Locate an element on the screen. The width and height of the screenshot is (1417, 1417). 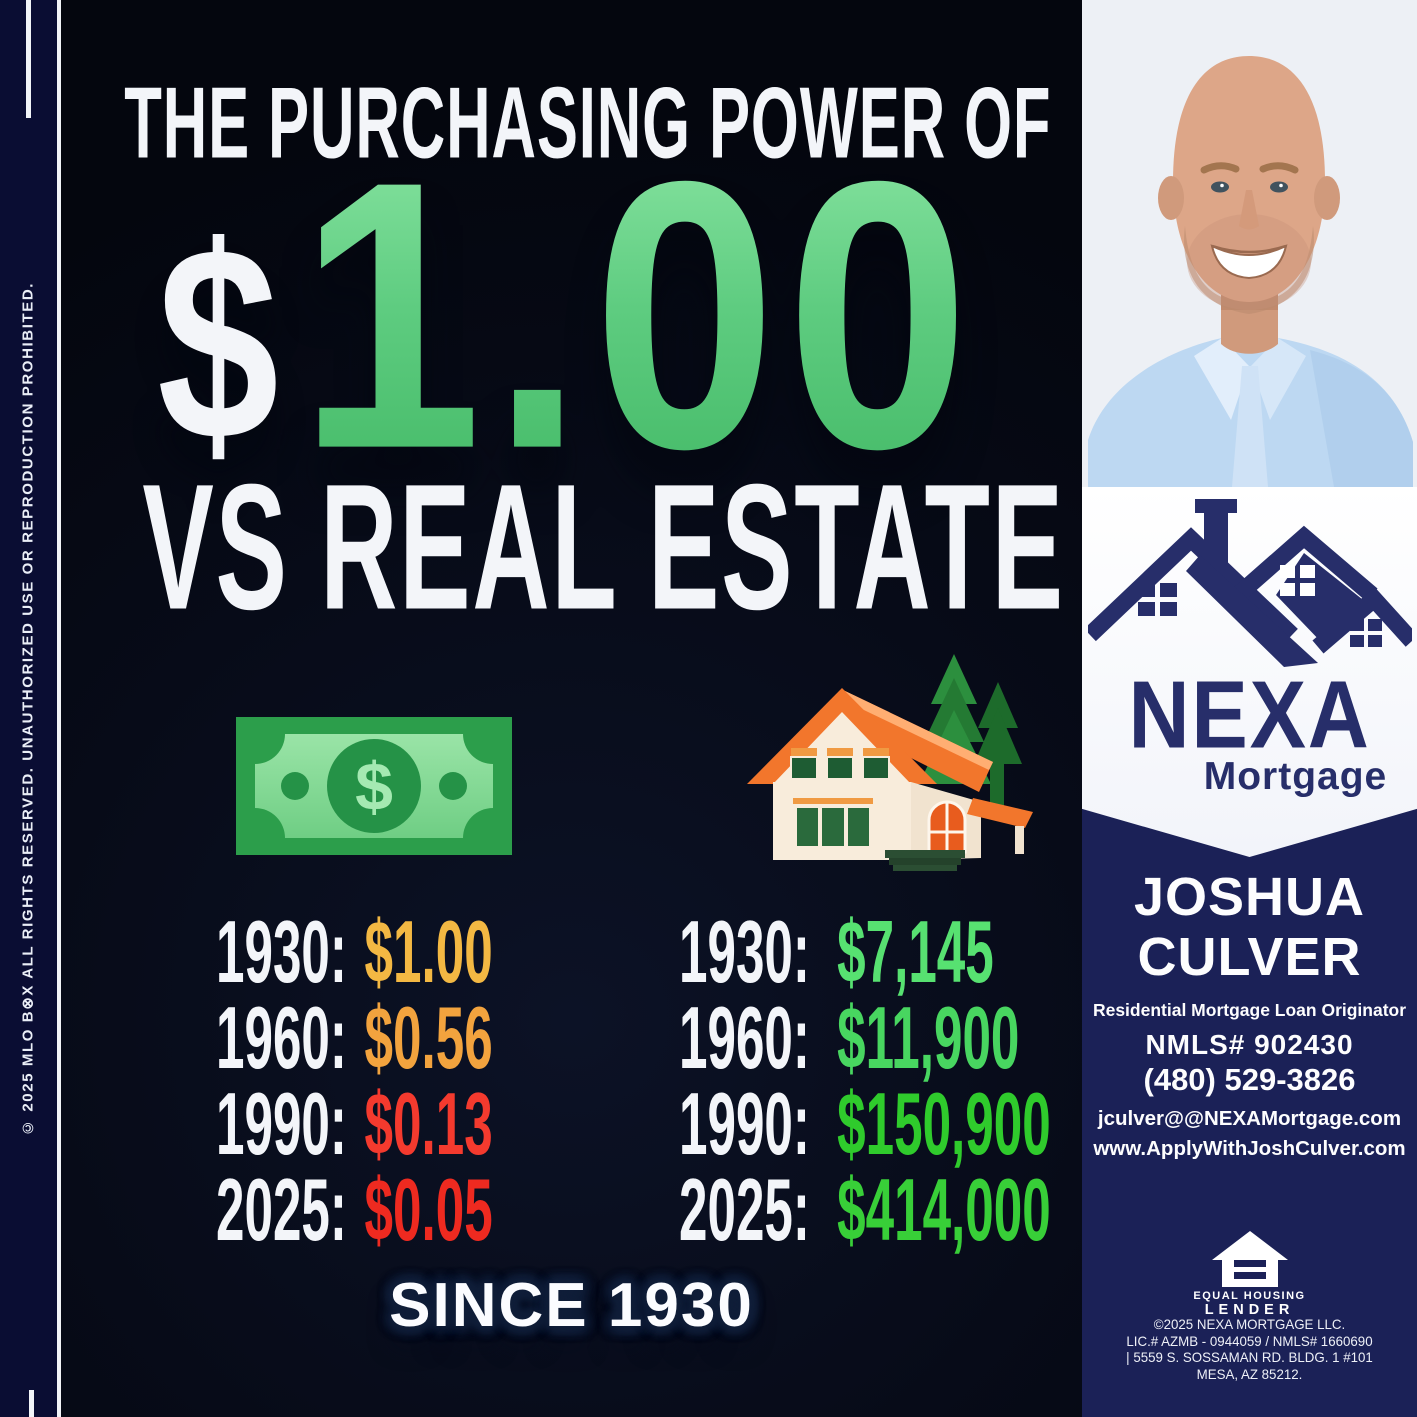
row-value: $1.00 is located at coordinates (428, 951).